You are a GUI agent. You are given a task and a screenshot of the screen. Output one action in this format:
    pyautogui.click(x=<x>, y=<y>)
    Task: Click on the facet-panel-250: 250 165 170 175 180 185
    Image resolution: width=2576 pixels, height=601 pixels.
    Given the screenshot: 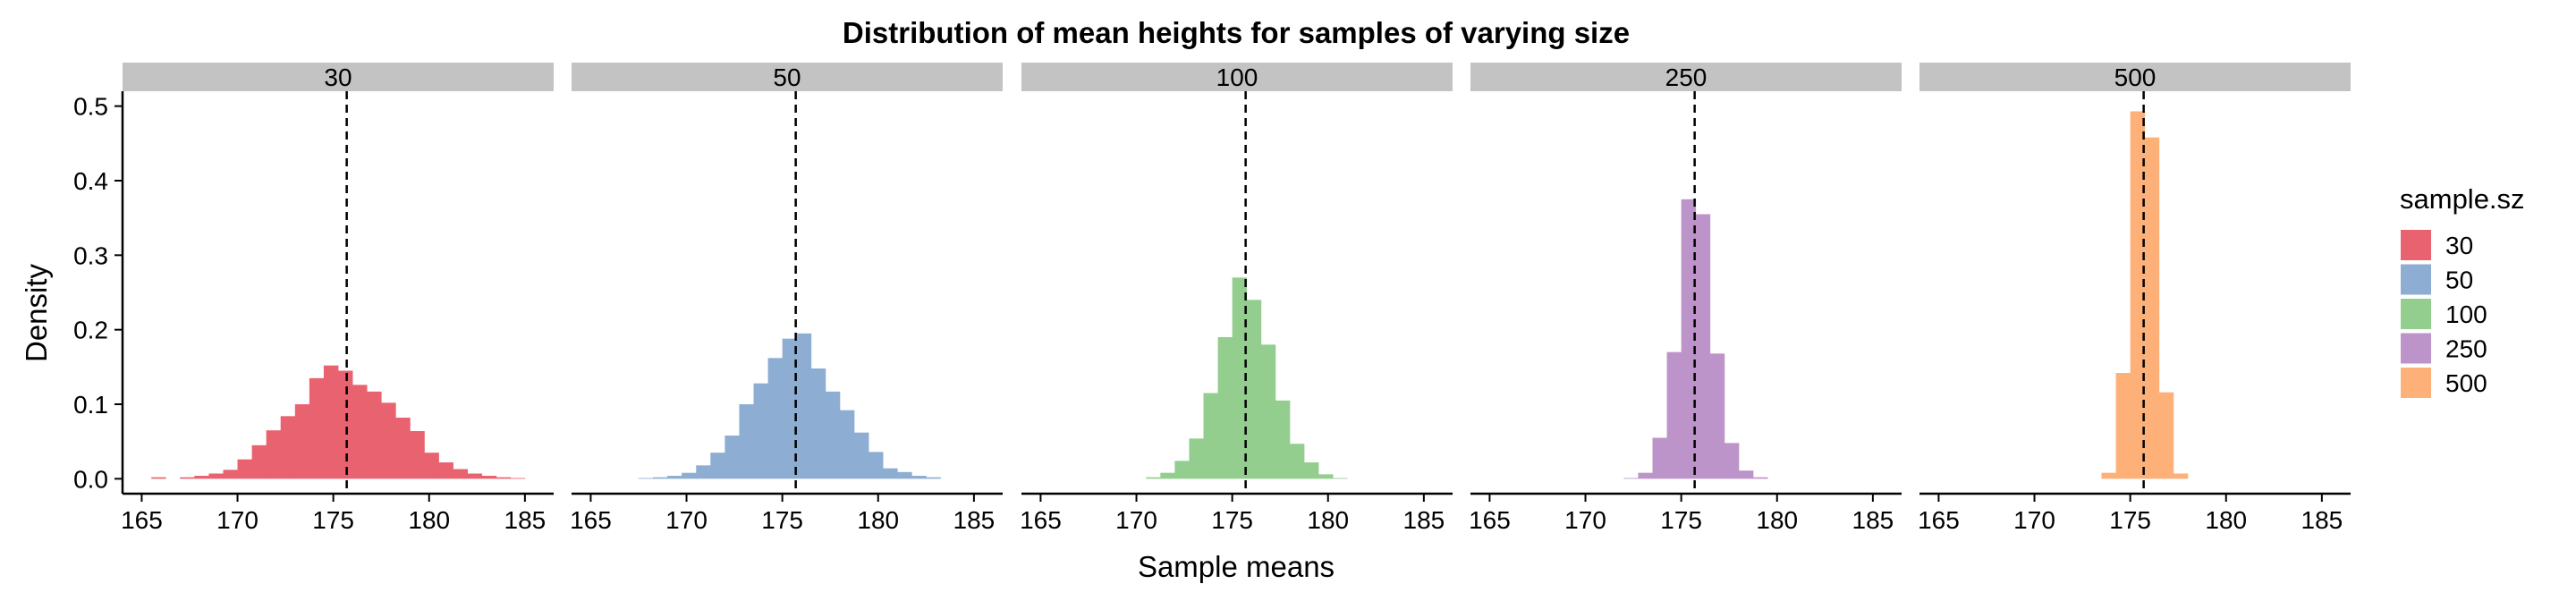 What is the action you would take?
    pyautogui.click(x=1685, y=298)
    